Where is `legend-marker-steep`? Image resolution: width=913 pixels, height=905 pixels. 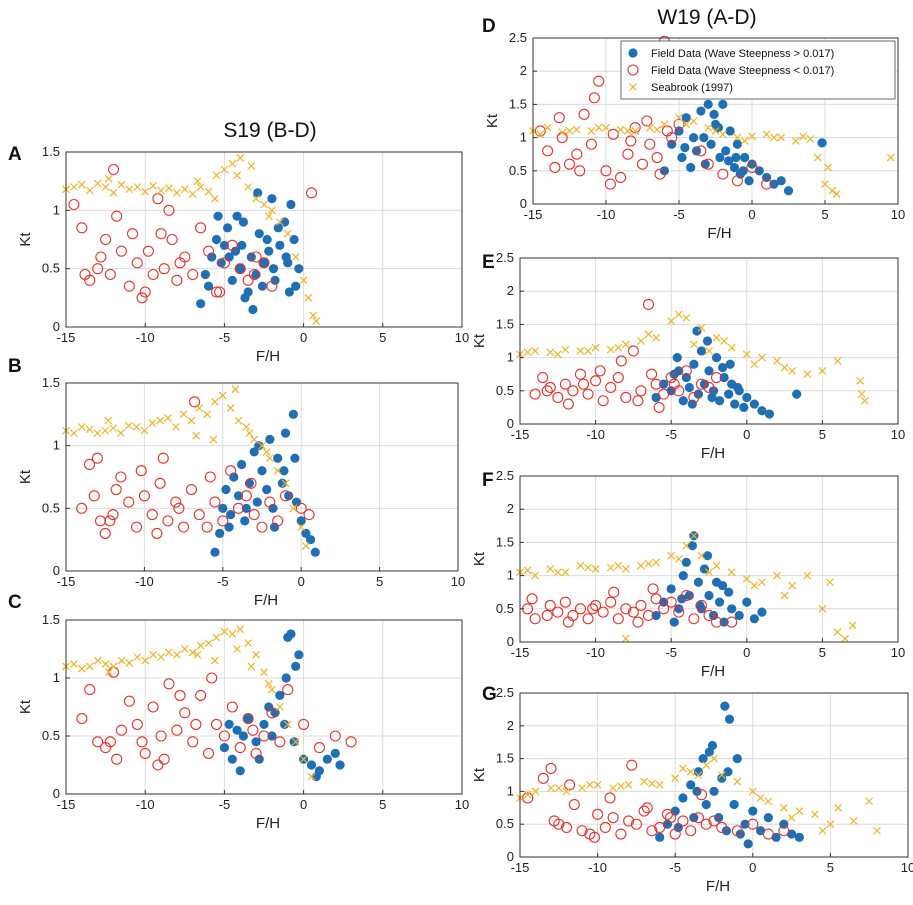 legend-marker-steep is located at coordinates (633, 53).